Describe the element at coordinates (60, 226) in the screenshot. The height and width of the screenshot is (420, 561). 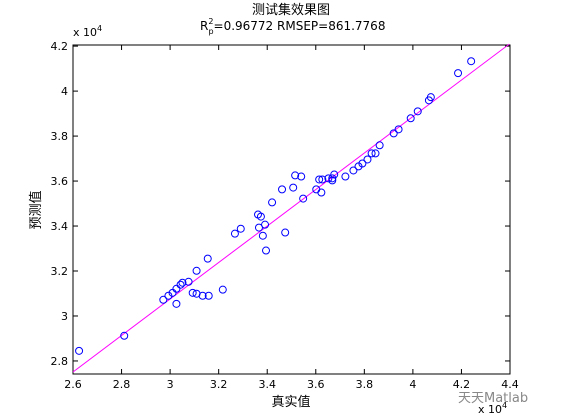
I see `y-tick-label: 3.4` at that location.